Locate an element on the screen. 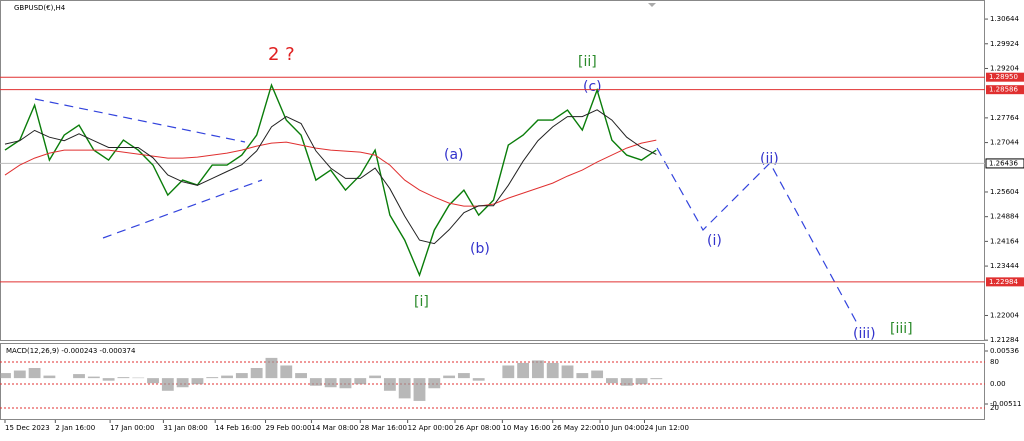  wave-label: (i) is located at coordinates (714, 241).